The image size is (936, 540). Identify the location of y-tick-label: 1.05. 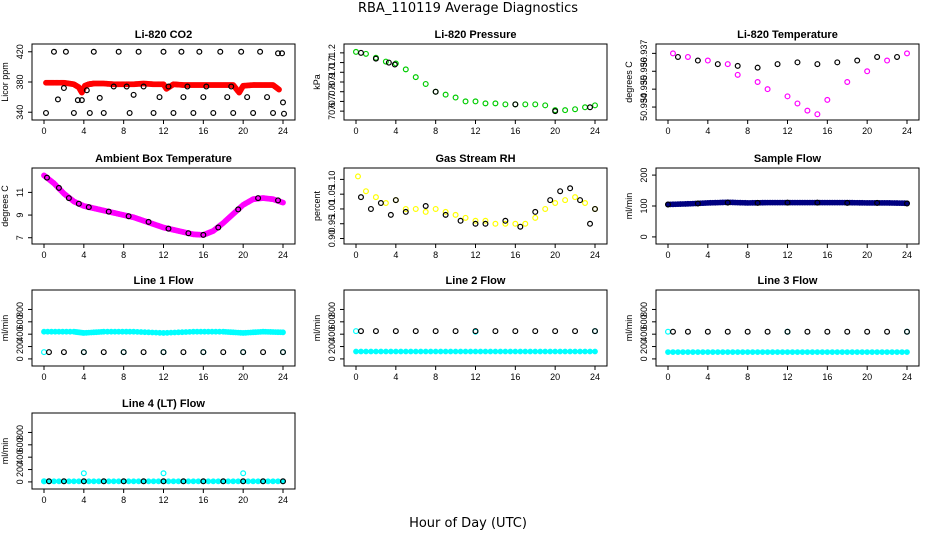
(332, 194).